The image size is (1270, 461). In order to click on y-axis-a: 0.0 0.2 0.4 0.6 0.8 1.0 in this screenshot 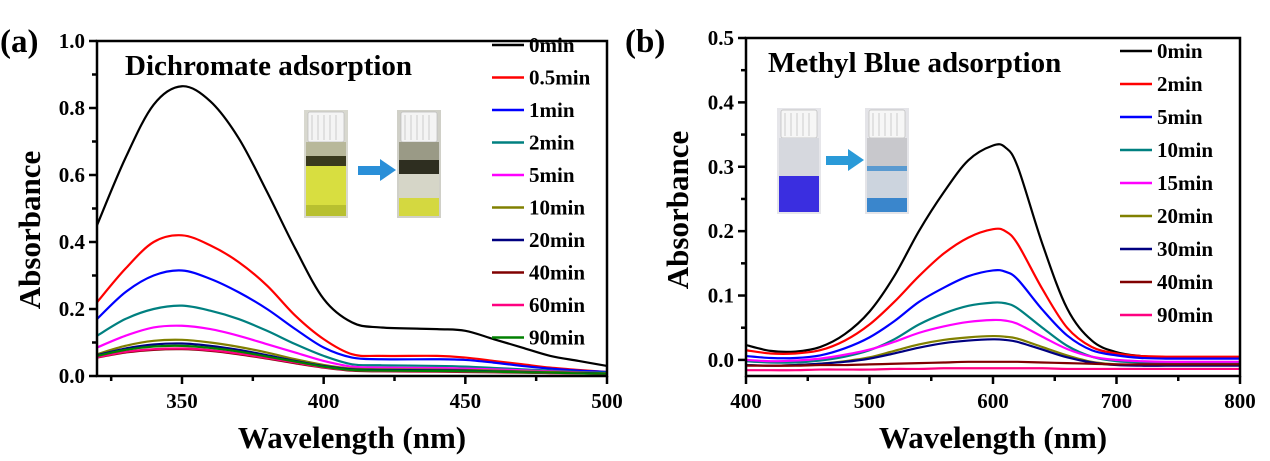, I will do `click(78, 208)`.